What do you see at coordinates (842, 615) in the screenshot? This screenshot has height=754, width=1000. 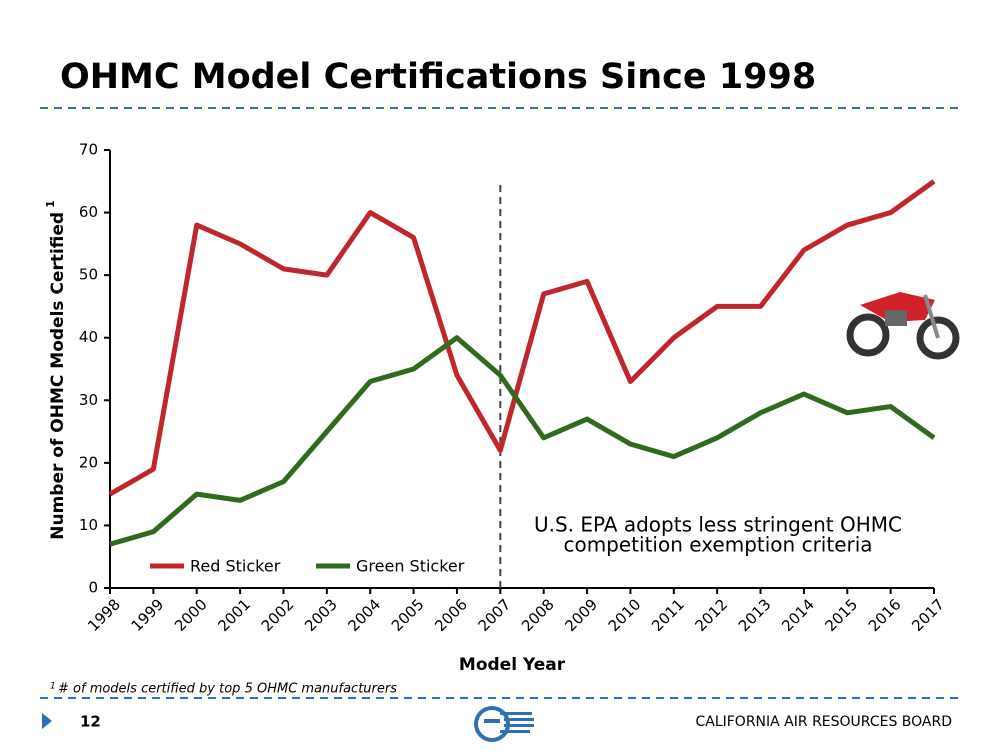 I see `x-tick-label: 2015` at bounding box center [842, 615].